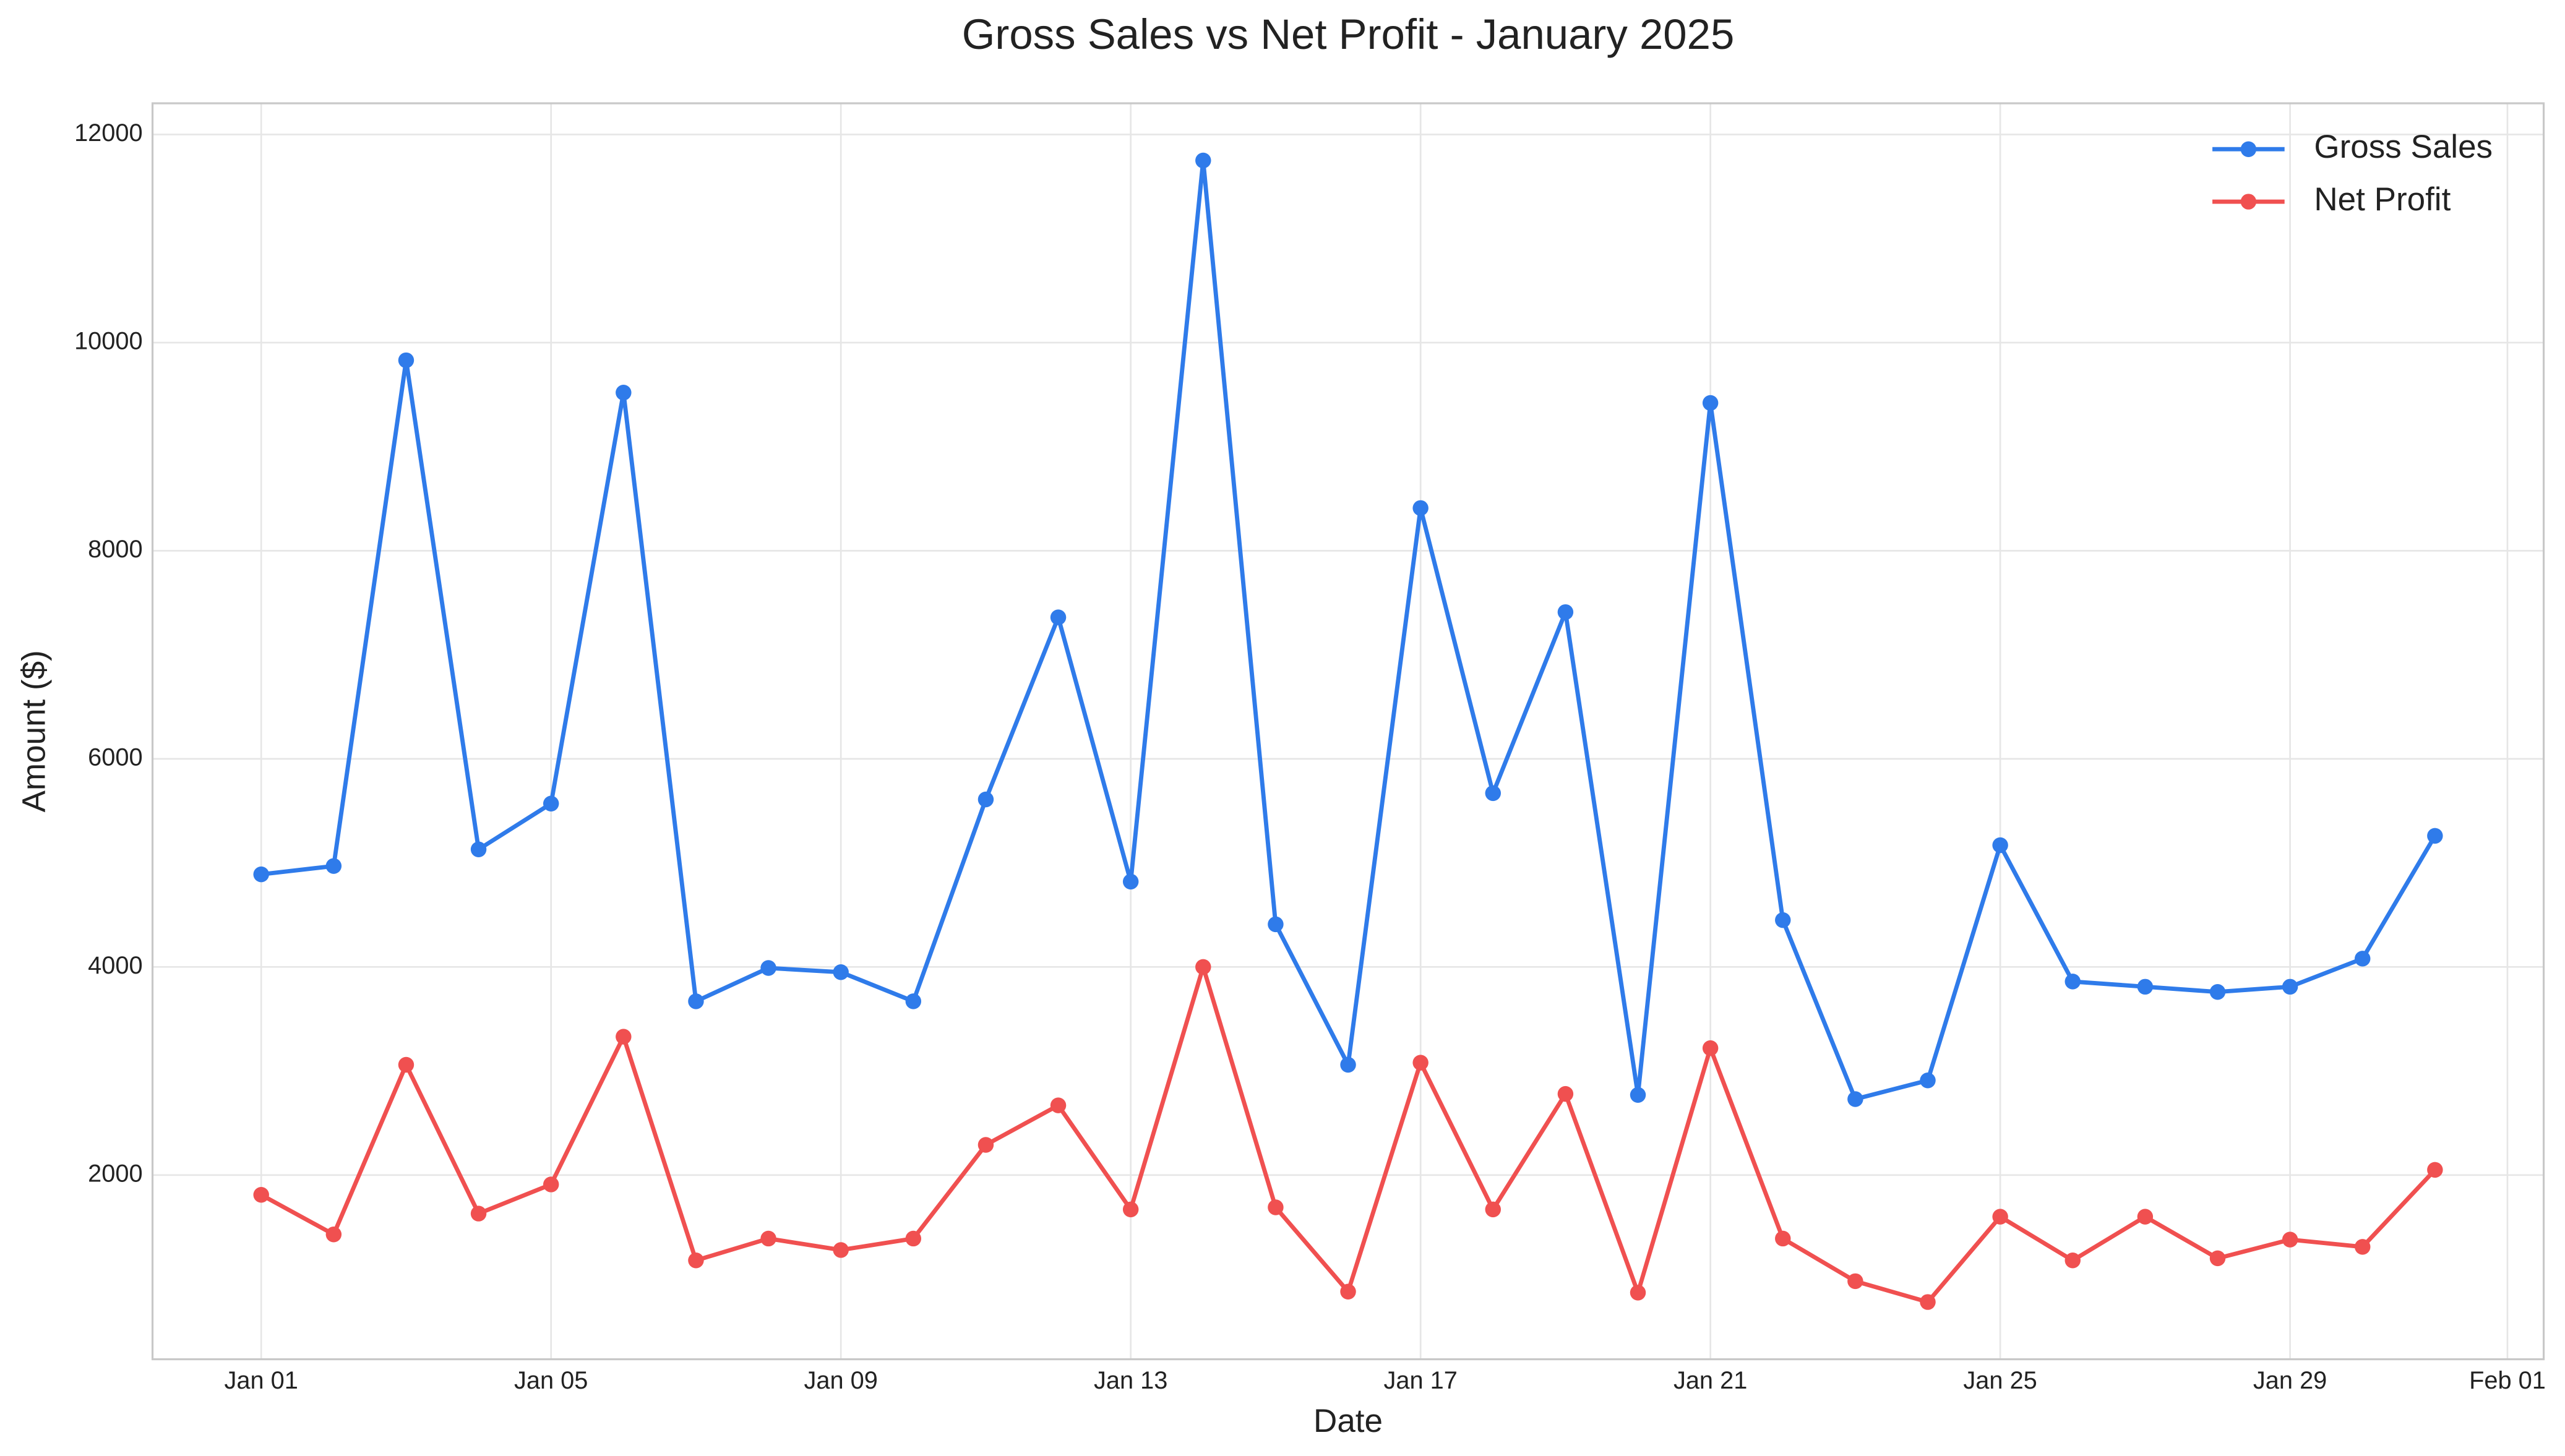  Describe the element at coordinates (1130, 1380) in the screenshot. I see `x-tick-label: Jan 13` at that location.